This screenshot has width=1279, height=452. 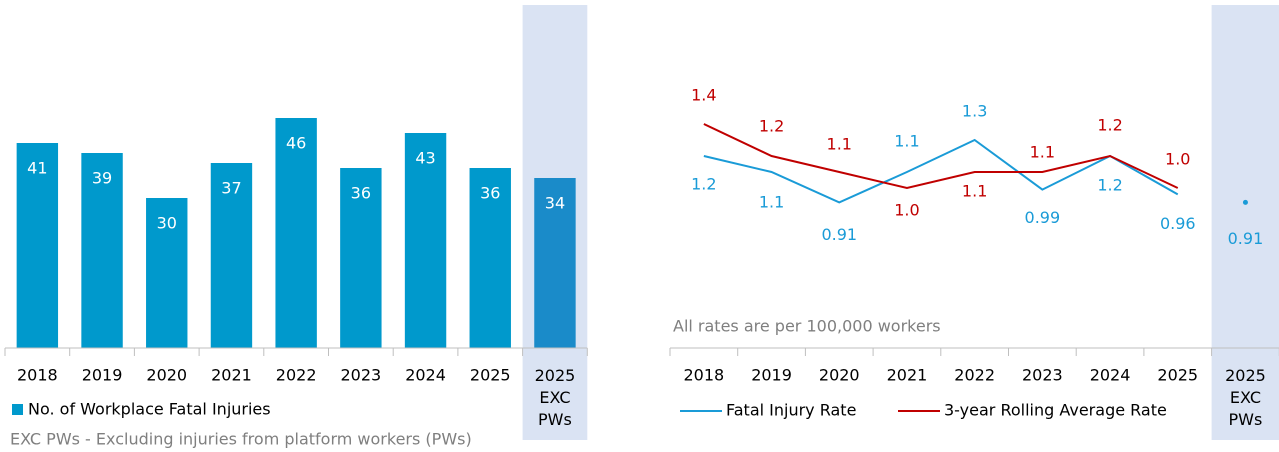 What do you see at coordinates (149, 409) in the screenshot?
I see `legend-label: No. of Workplace Fatal Injuries` at bounding box center [149, 409].